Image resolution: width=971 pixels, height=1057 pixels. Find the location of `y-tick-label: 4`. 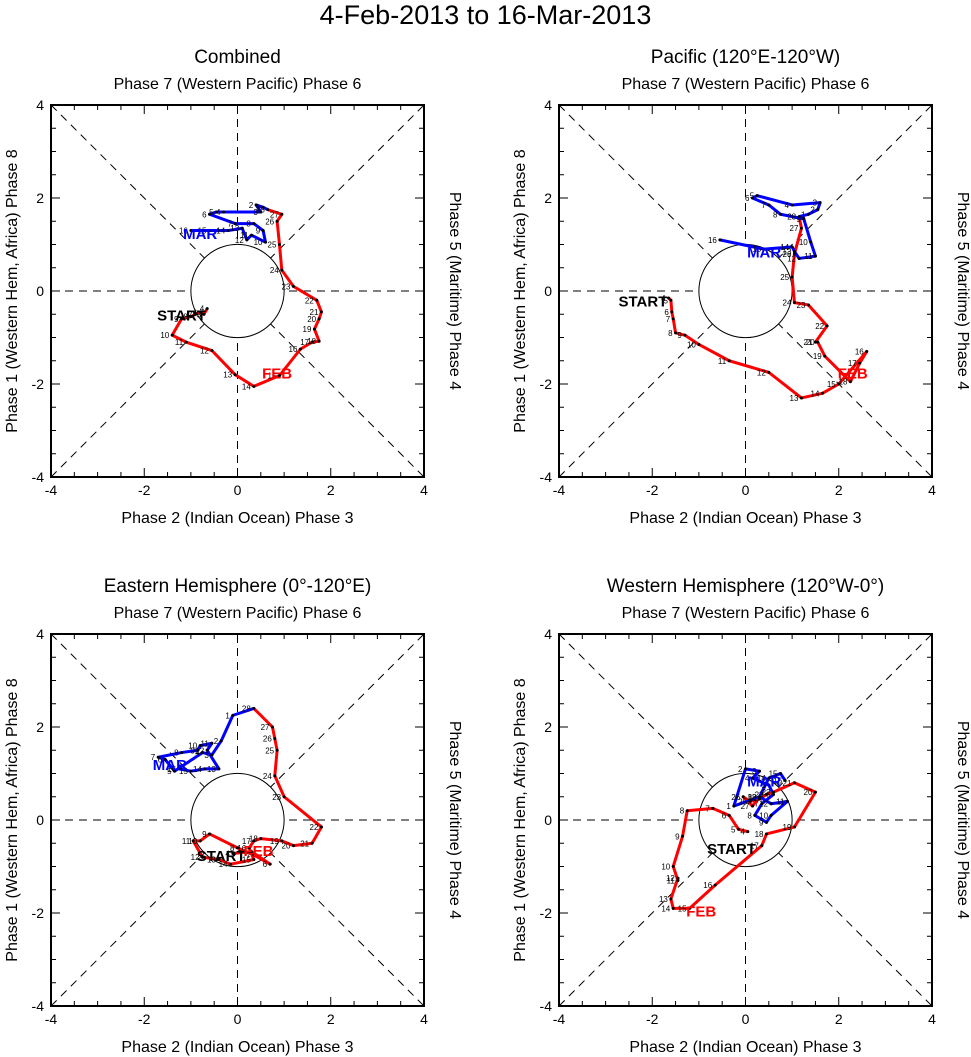

y-tick-label: 4 is located at coordinates (548, 105).